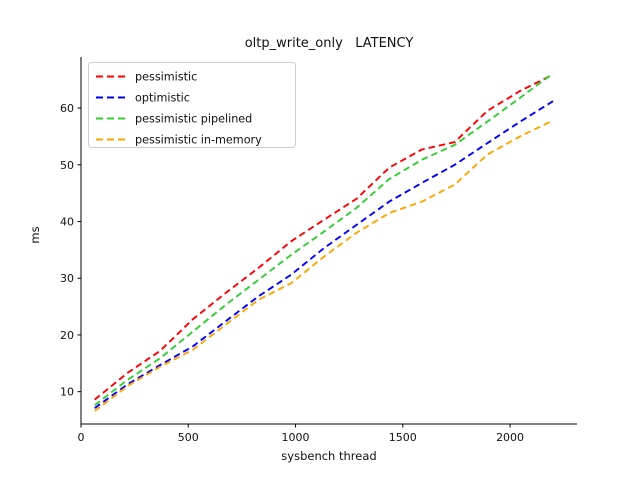  Describe the element at coordinates (403, 437) in the screenshot. I see `x-tick-label: 1500` at that location.